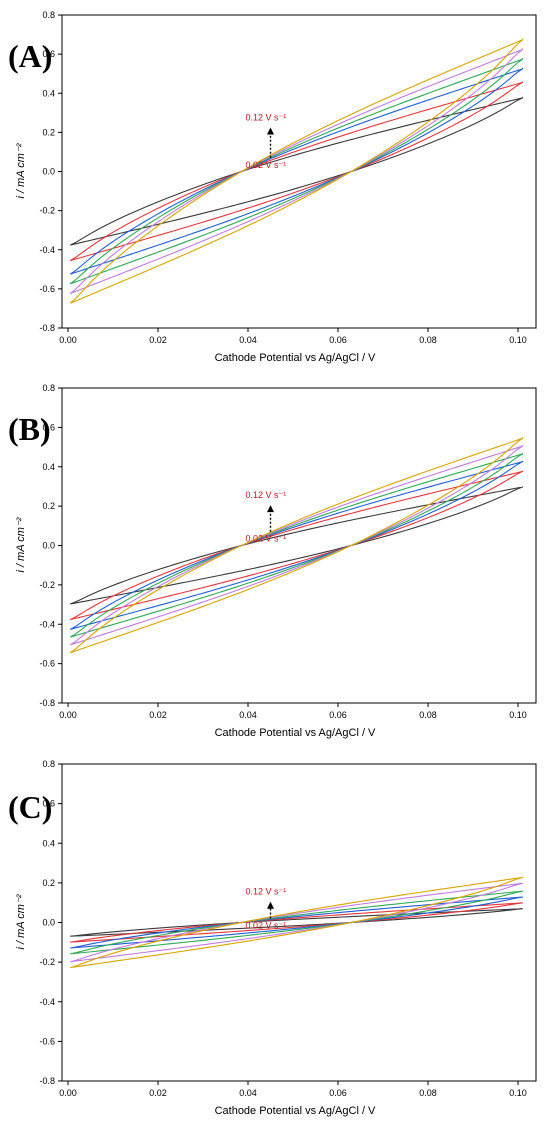 Image resolution: width=550 pixels, height=1129 pixels. Describe the element at coordinates (29, 429) in the screenshot. I see `panel-label: (B)` at that location.